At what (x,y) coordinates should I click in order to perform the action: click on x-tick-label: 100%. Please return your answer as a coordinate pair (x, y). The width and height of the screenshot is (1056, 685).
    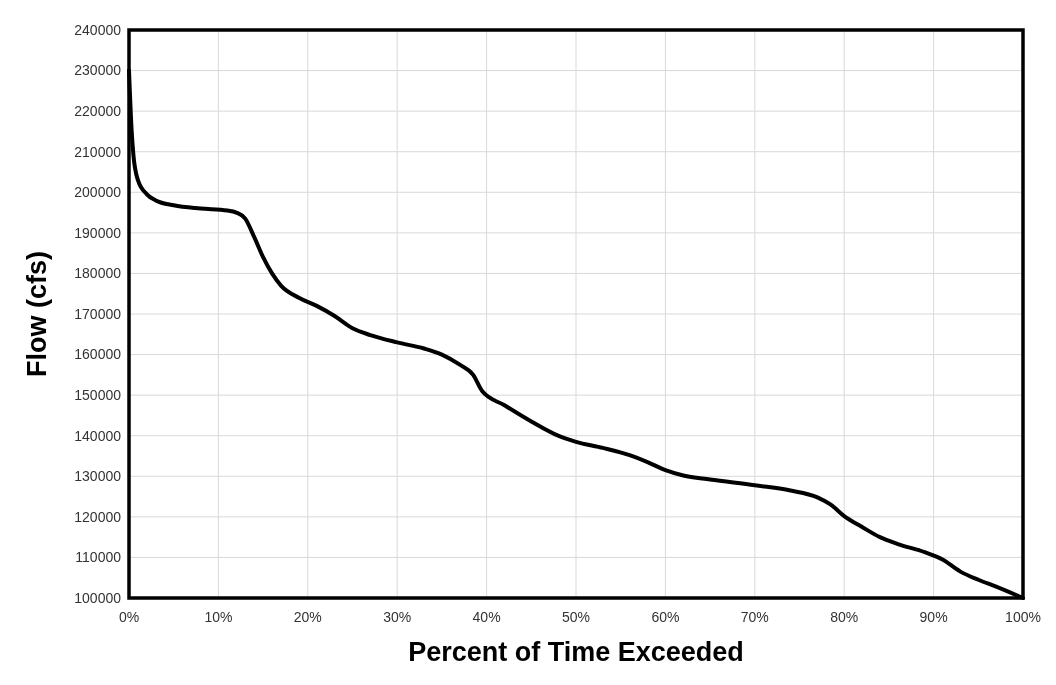
    Looking at the image, I should click on (1023, 617).